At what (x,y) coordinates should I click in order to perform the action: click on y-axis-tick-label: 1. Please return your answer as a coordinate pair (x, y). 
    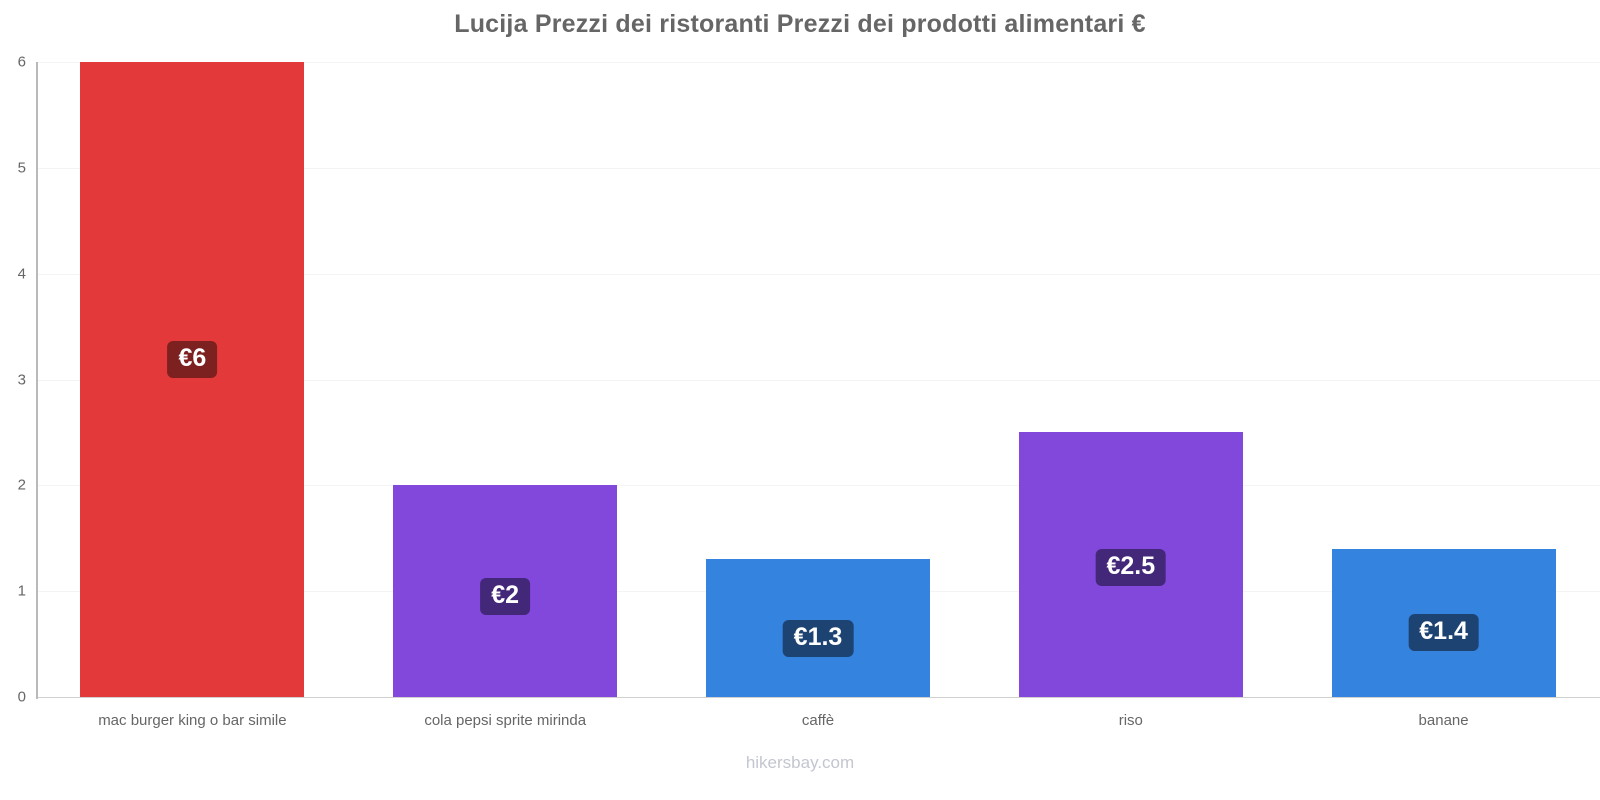
    Looking at the image, I should click on (21, 591).